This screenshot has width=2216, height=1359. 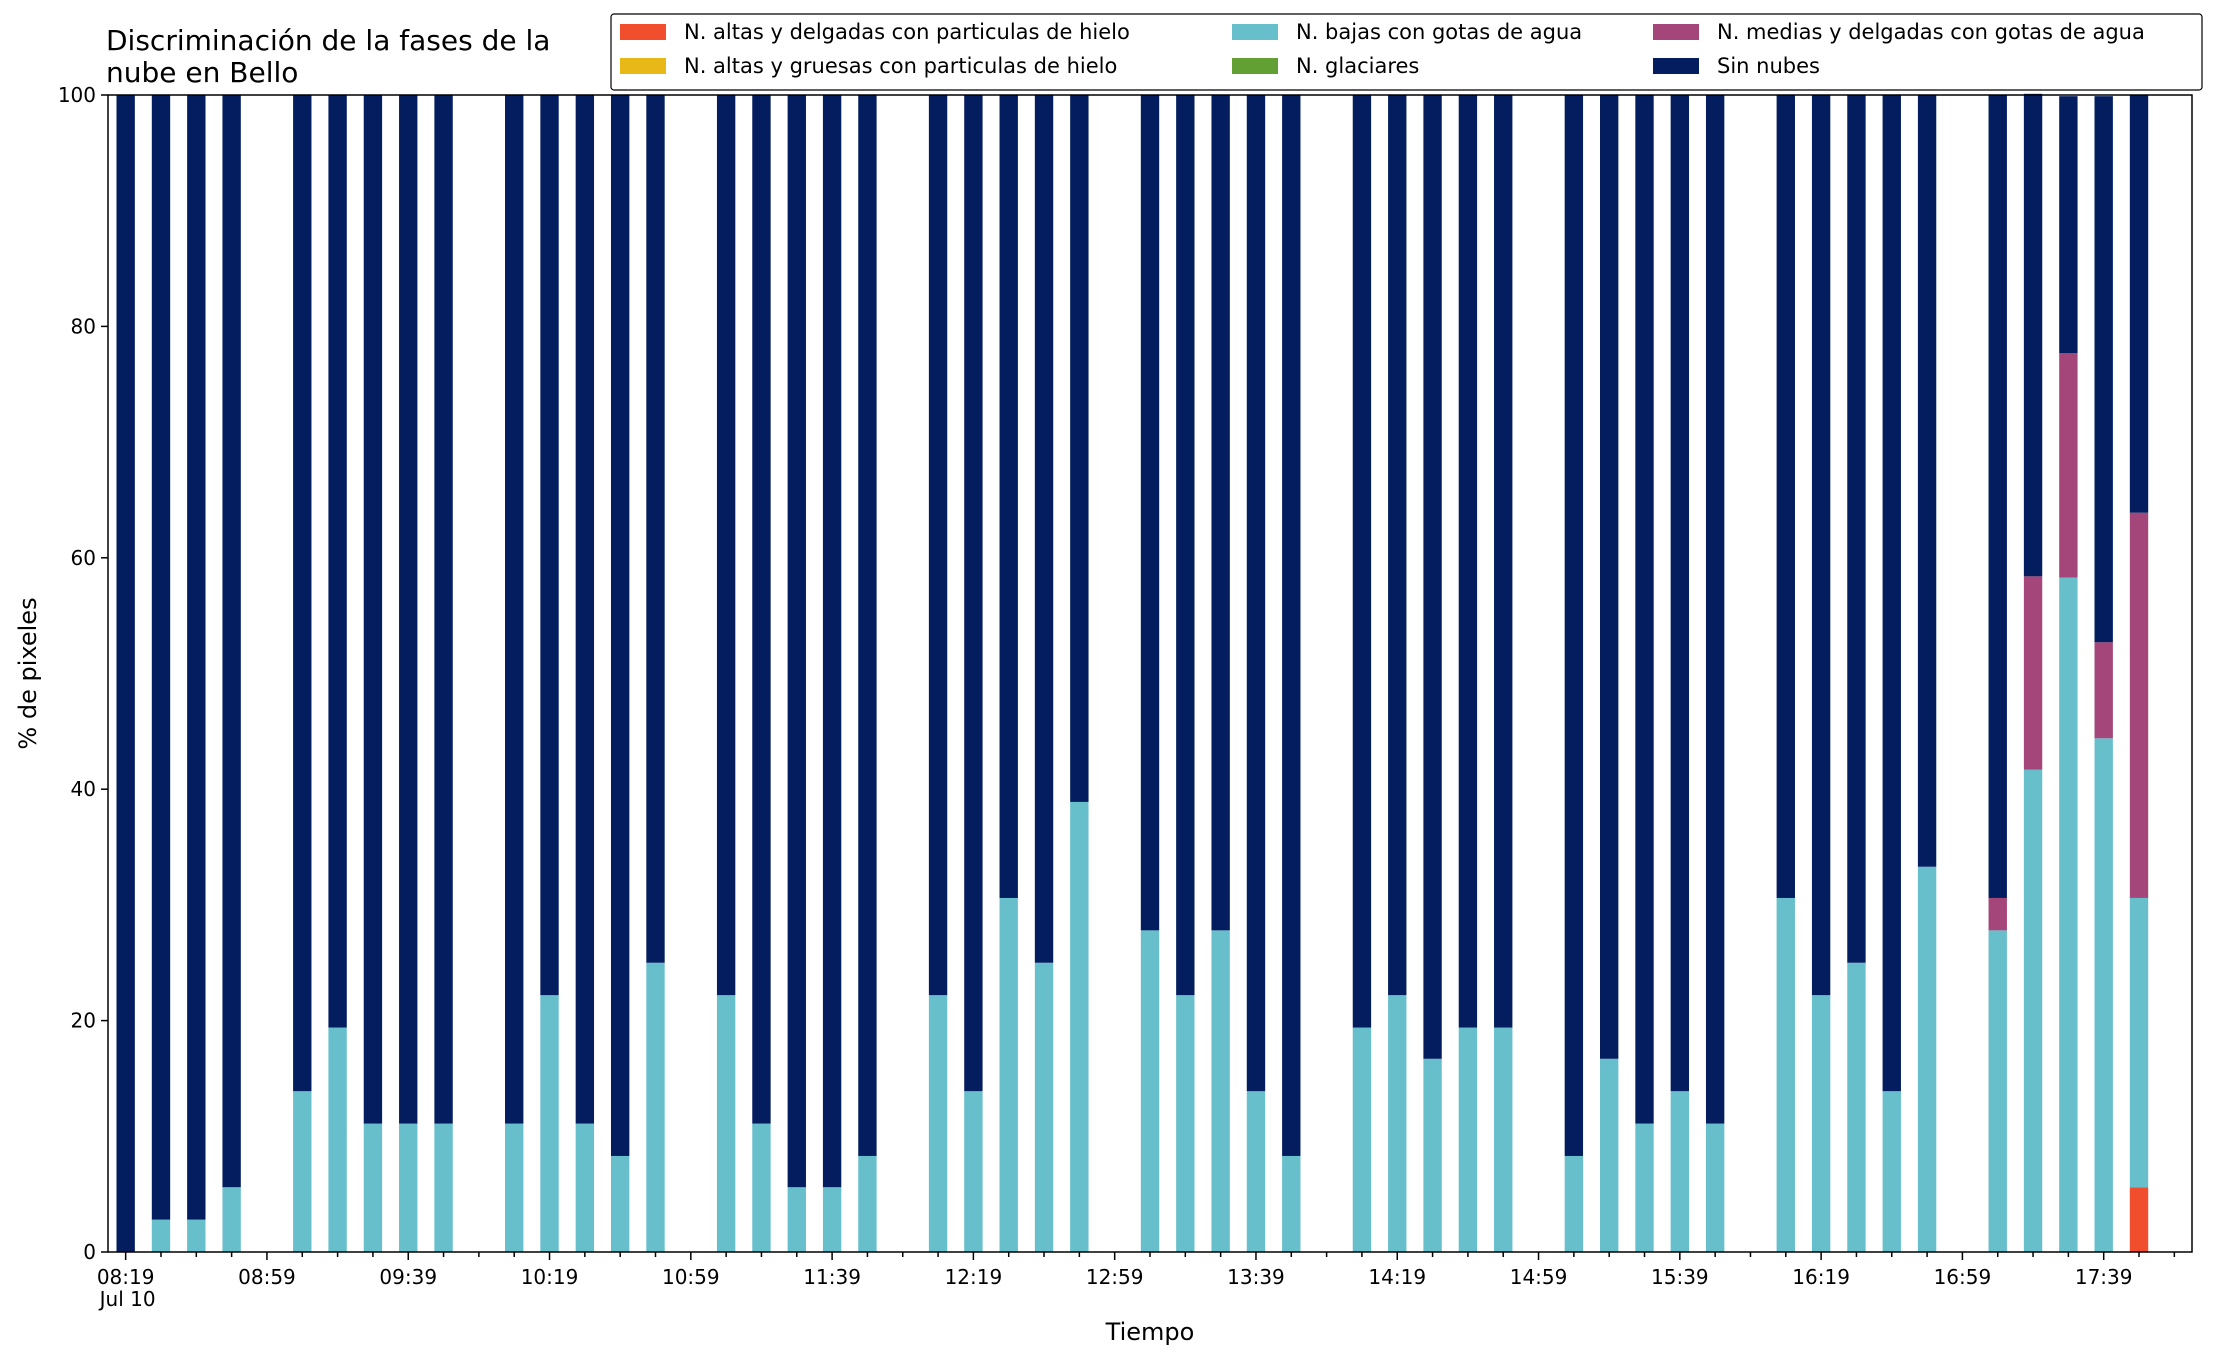 What do you see at coordinates (28, 673) in the screenshot?
I see `y-axis-label: % de pixeles` at bounding box center [28, 673].